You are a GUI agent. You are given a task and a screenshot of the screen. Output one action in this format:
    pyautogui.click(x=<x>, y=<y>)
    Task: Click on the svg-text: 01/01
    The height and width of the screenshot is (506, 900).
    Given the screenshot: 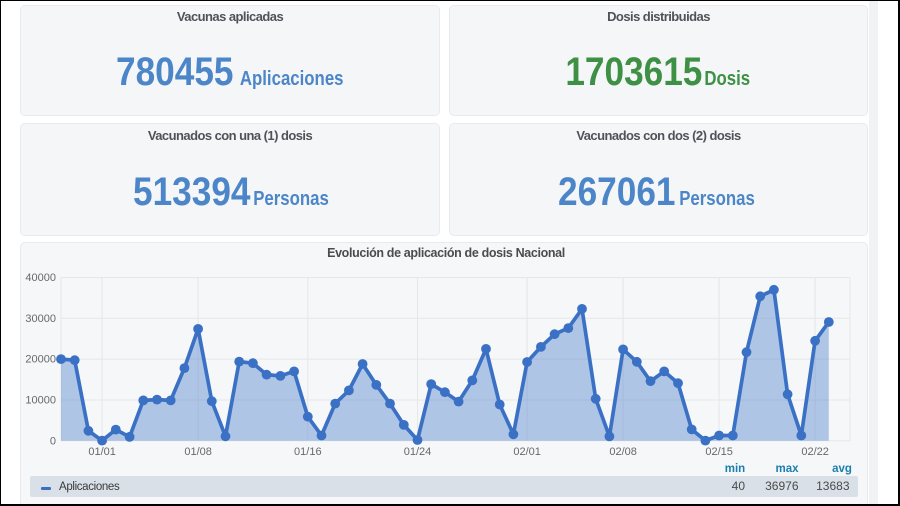 What is the action you would take?
    pyautogui.click(x=102, y=452)
    